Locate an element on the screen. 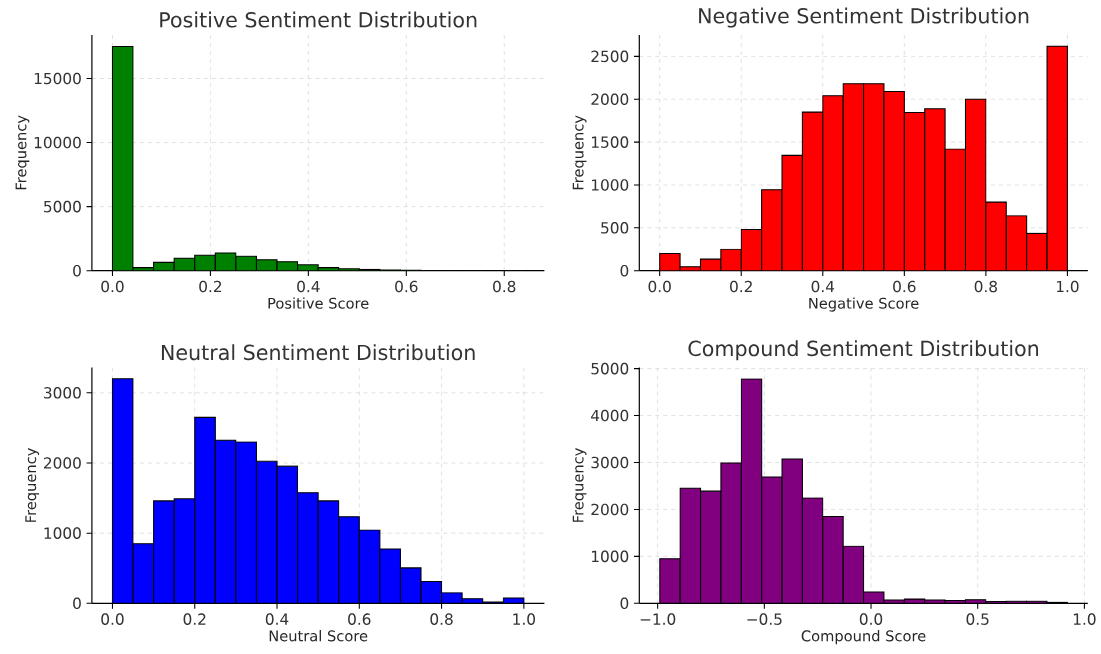 The height and width of the screenshot is (654, 1101). x-tick-label: −1.0 is located at coordinates (658, 619).